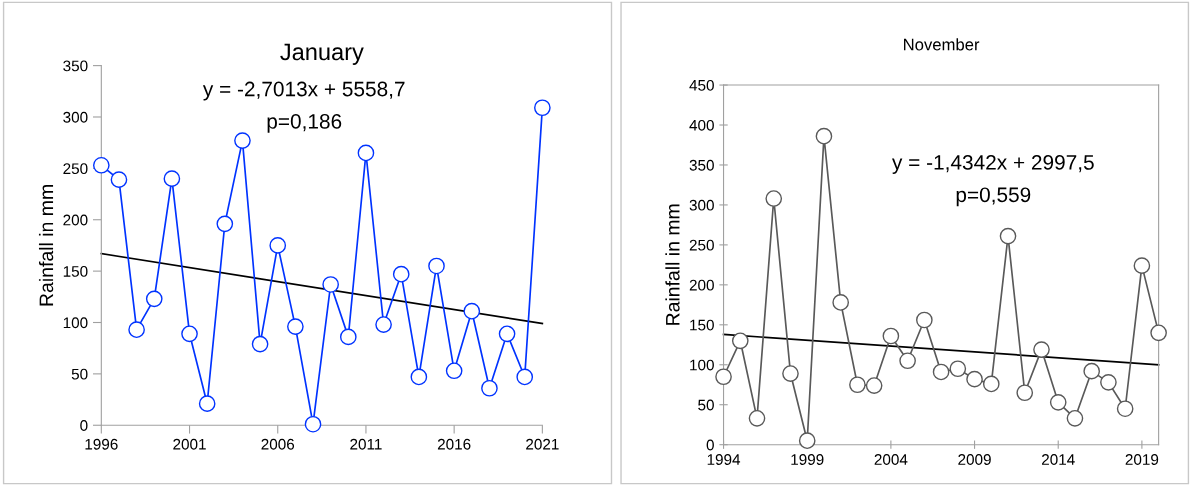  I want to click on x-tick-label: 1999, so click(807, 459).